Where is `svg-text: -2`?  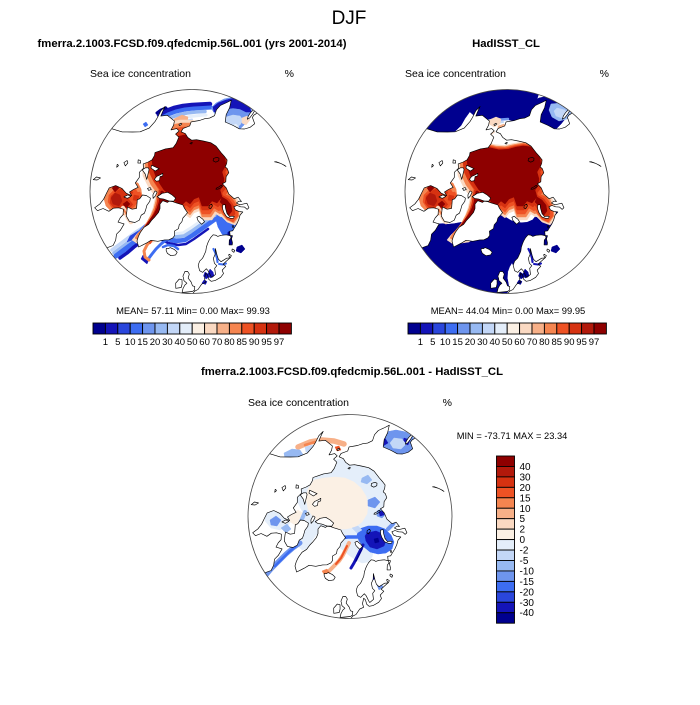 svg-text: -2 is located at coordinates (524, 551).